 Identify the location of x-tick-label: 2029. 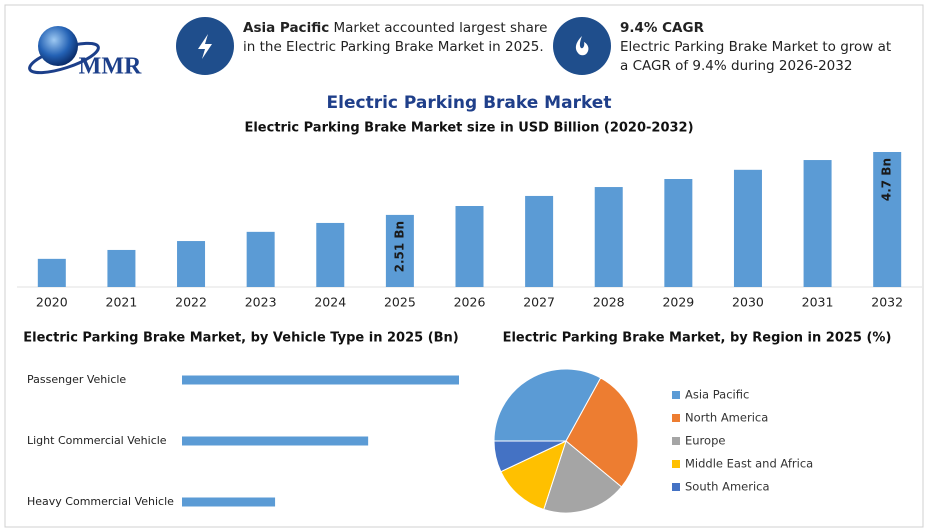
(678, 302).